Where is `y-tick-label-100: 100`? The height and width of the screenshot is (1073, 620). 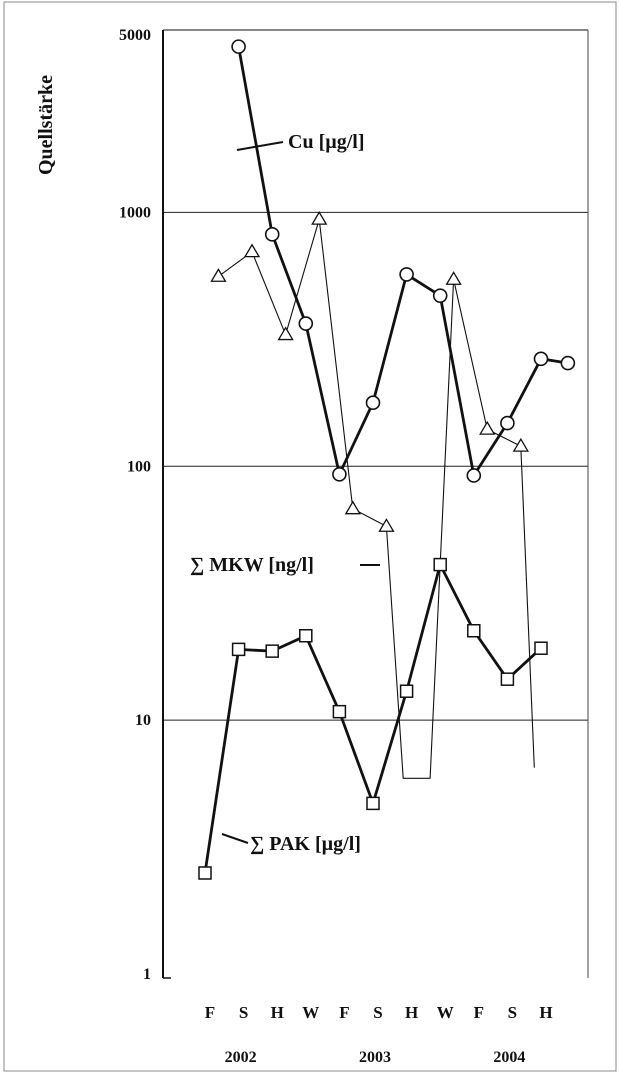 y-tick-label-100: 100 is located at coordinates (139, 466).